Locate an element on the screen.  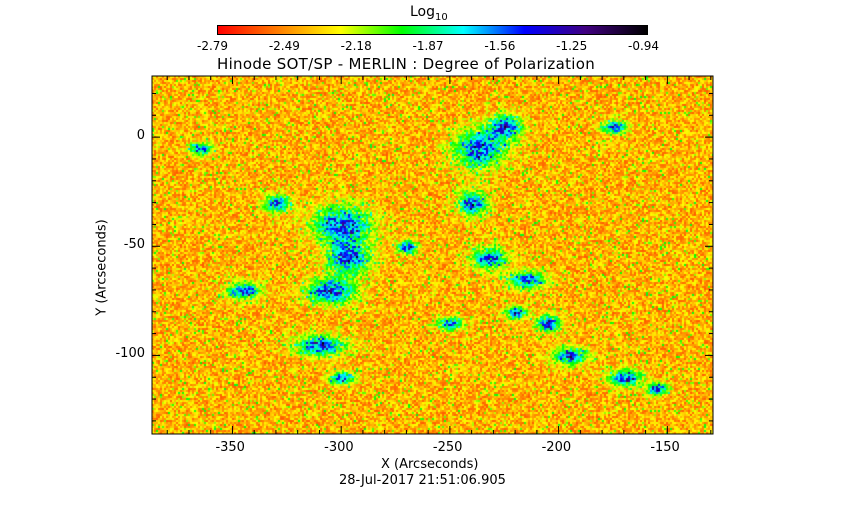
timestamp: 28-Jul-2017 21:51:06.905 is located at coordinates (422, 480).